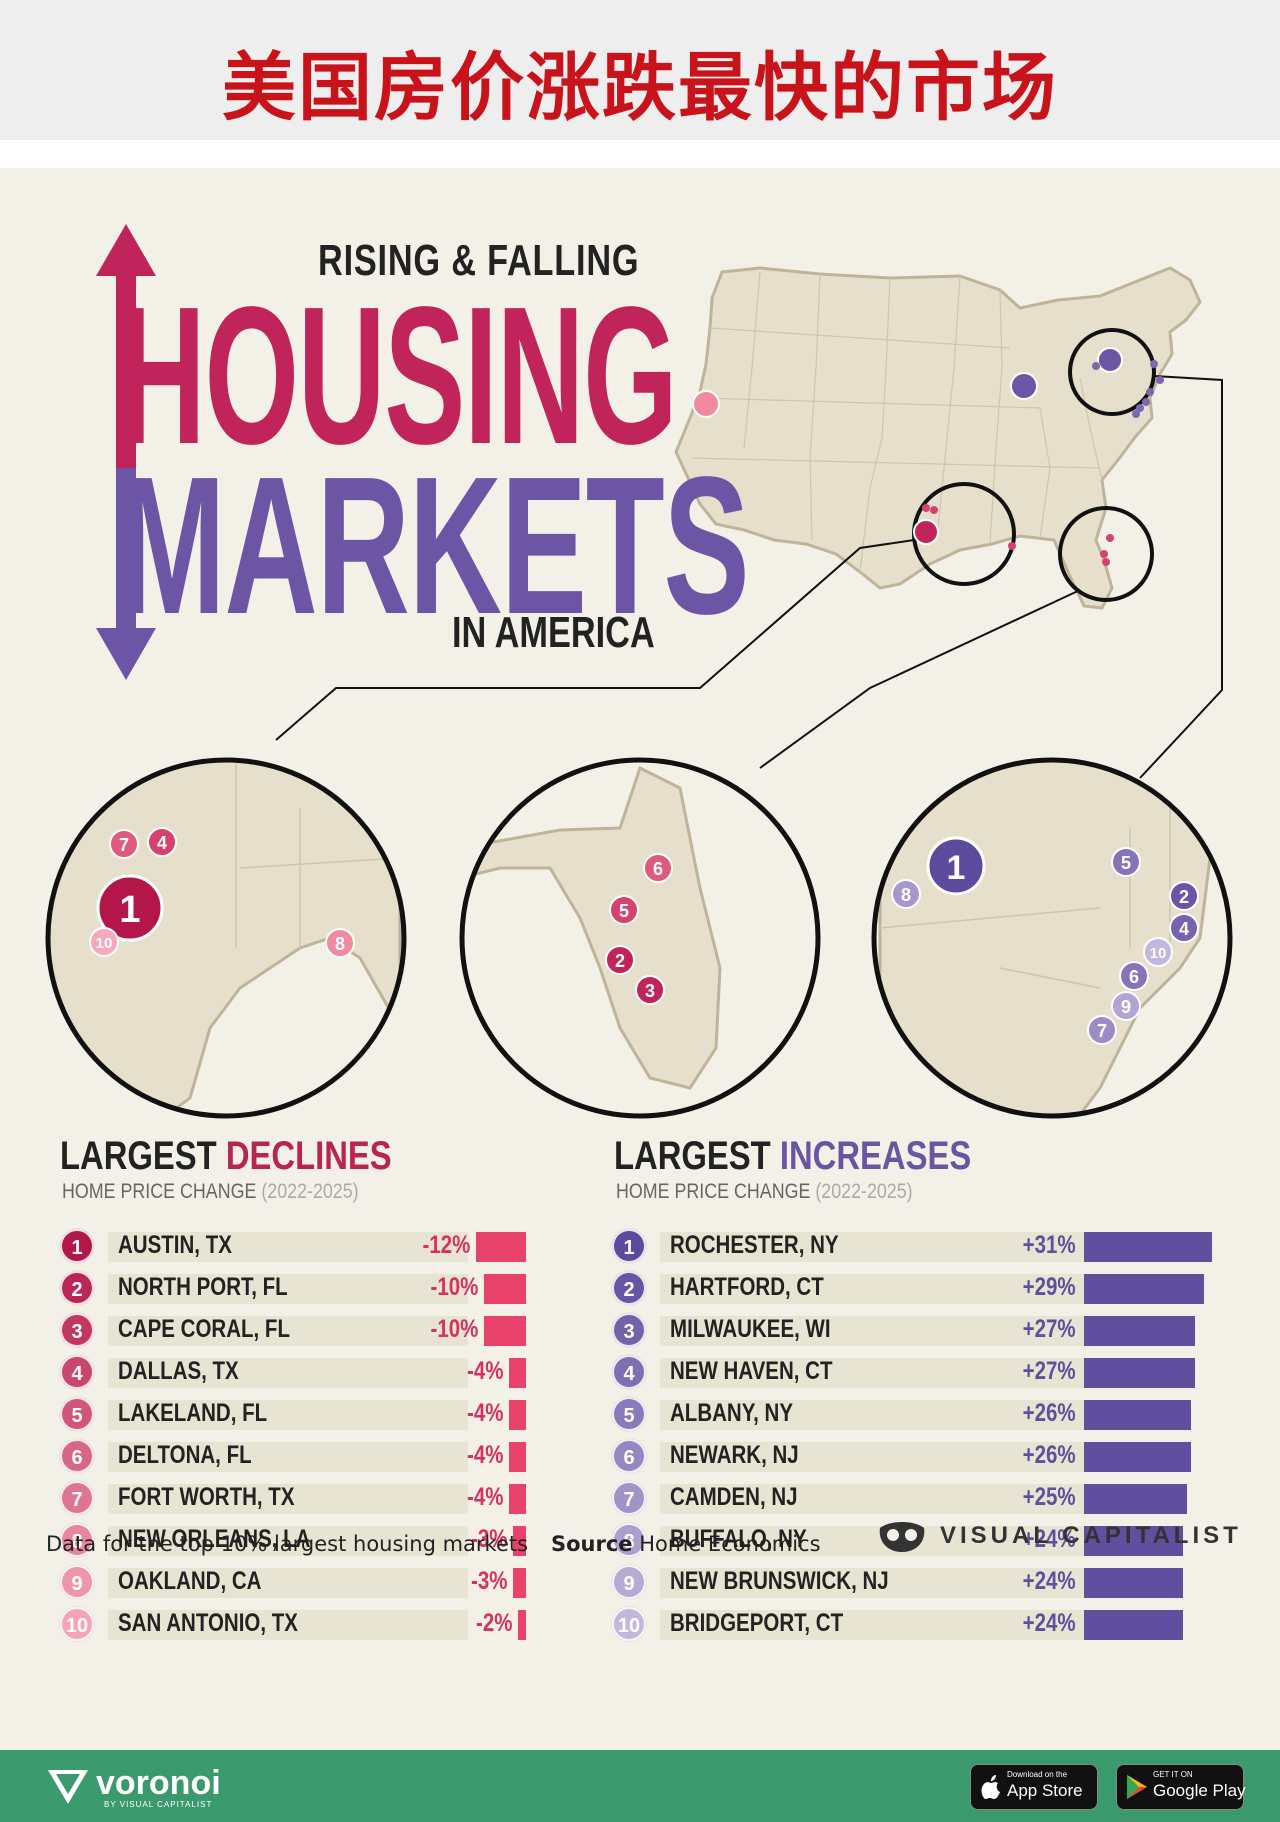 This screenshot has height=1822, width=1280. I want to click on percent-change: -12%, so click(446, 1245).